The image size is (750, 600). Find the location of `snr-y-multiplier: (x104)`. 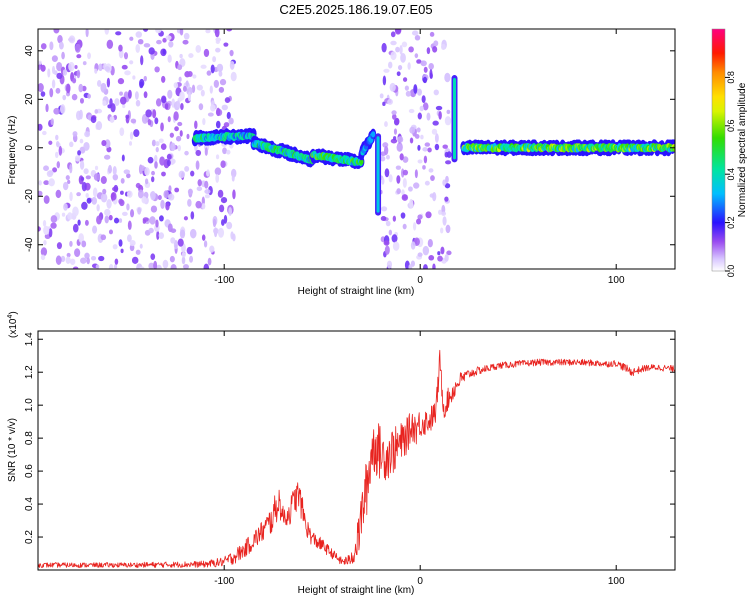

snr-y-multiplier: (x104) is located at coordinates (13, 324).